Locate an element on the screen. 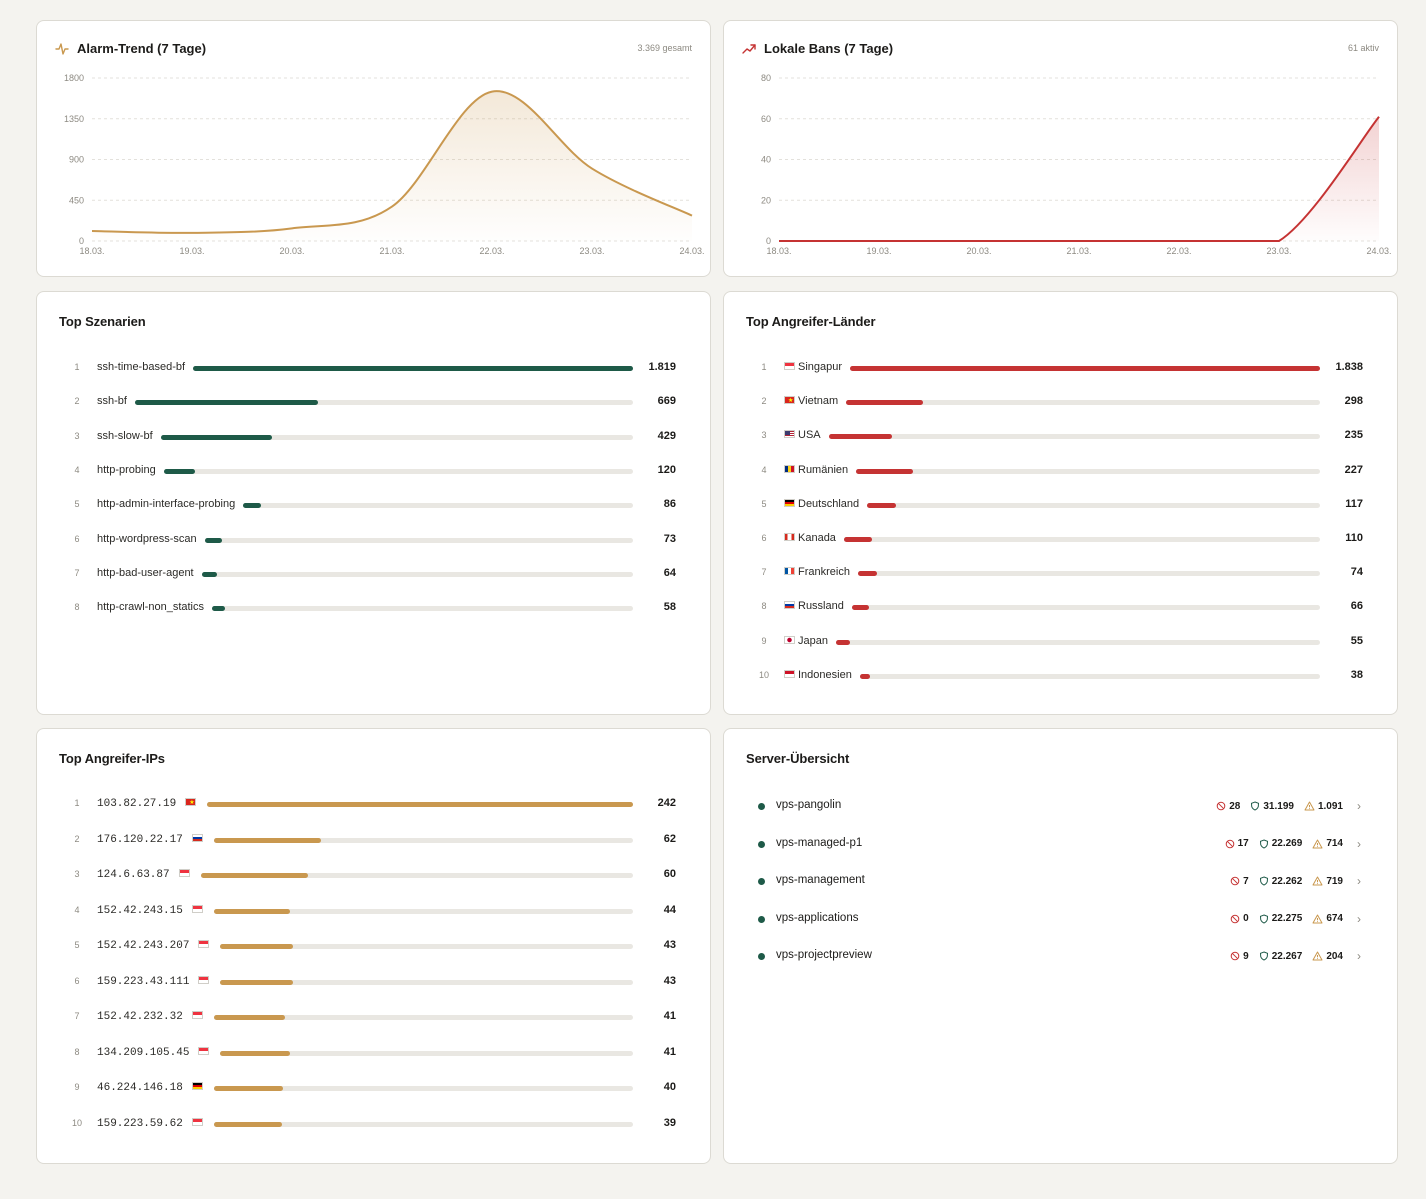 The height and width of the screenshot is (1199, 1426). server-bans: 0 is located at coordinates (1239, 918).